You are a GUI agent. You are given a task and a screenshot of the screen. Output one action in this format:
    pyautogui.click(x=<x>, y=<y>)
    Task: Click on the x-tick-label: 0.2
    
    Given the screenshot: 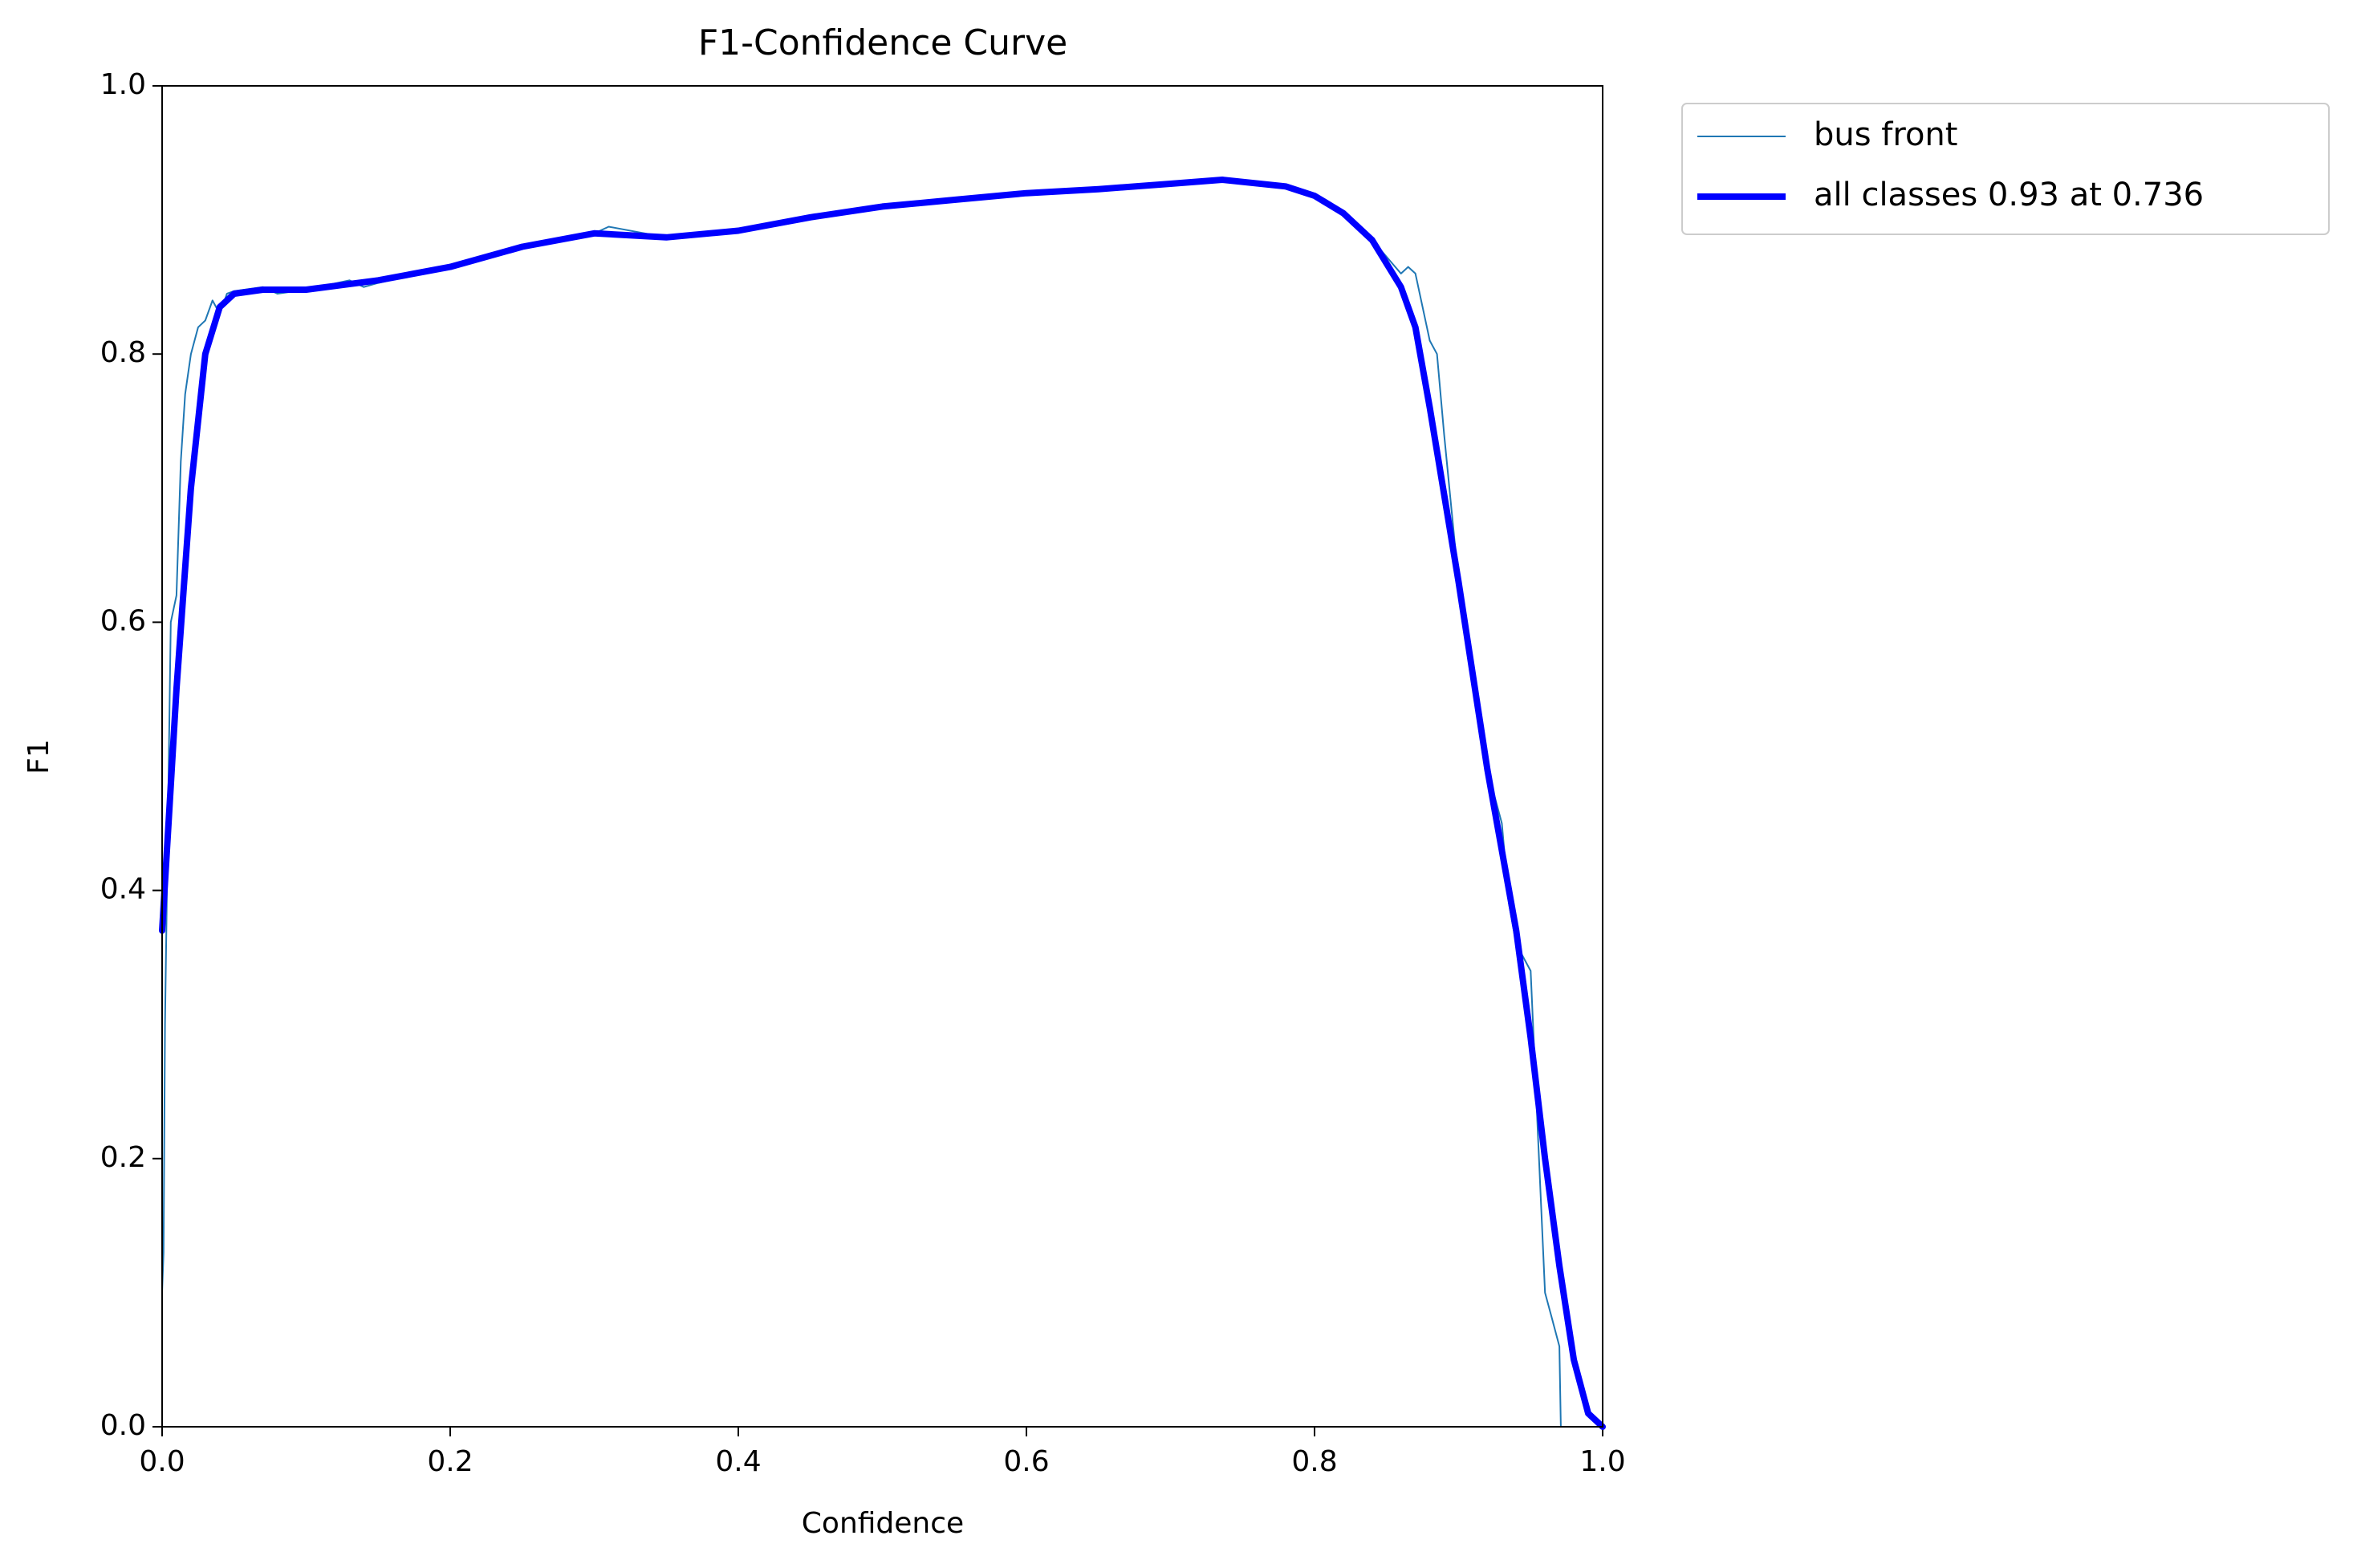 What is the action you would take?
    pyautogui.click(x=450, y=1461)
    